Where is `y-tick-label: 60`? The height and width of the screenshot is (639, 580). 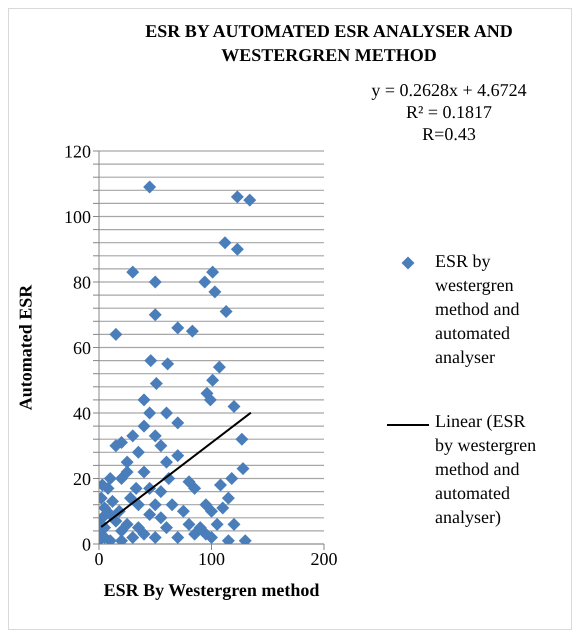 y-tick-label: 60 is located at coordinates (82, 348).